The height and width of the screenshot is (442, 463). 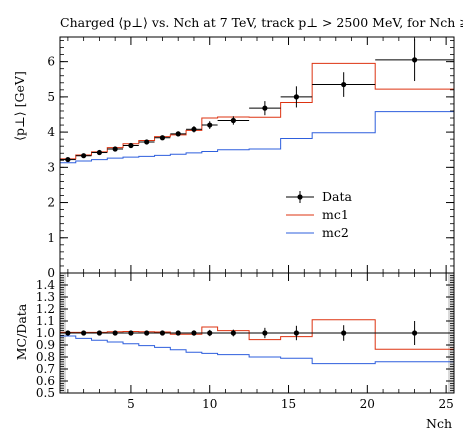 I want to click on y-tick-label: 1.4, so click(x=45, y=285).